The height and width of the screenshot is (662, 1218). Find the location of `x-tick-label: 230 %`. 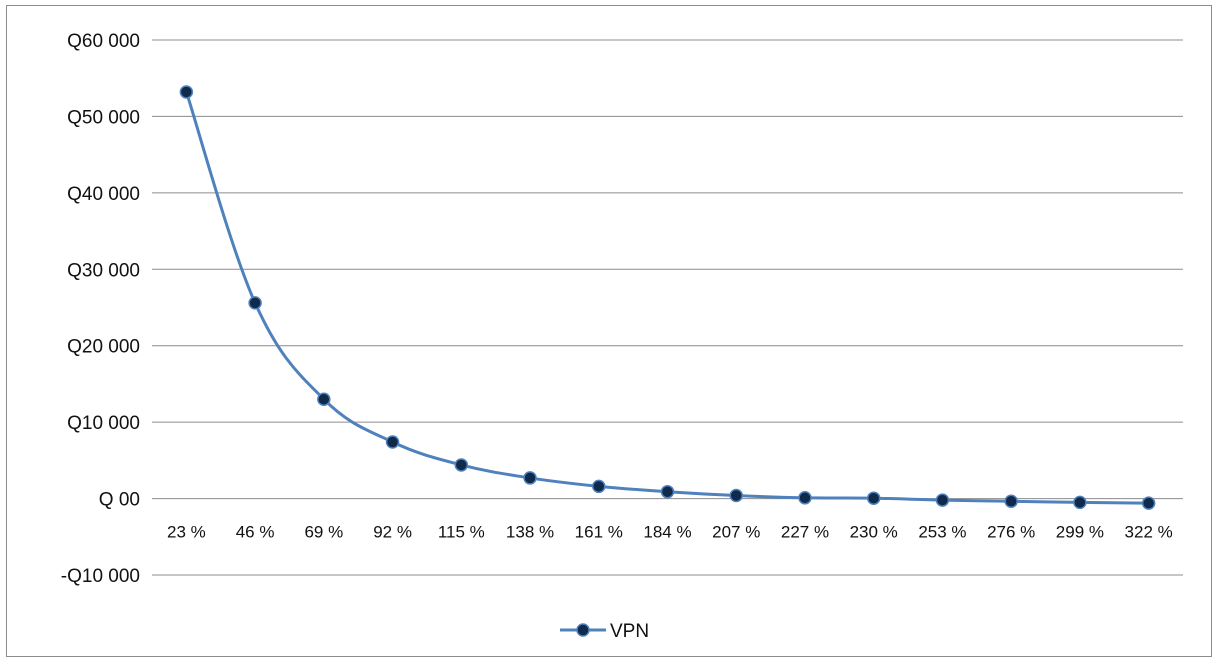

x-tick-label: 230 % is located at coordinates (874, 532).